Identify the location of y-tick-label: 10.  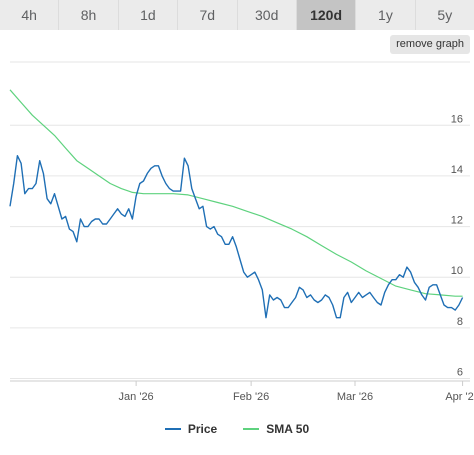
(457, 271).